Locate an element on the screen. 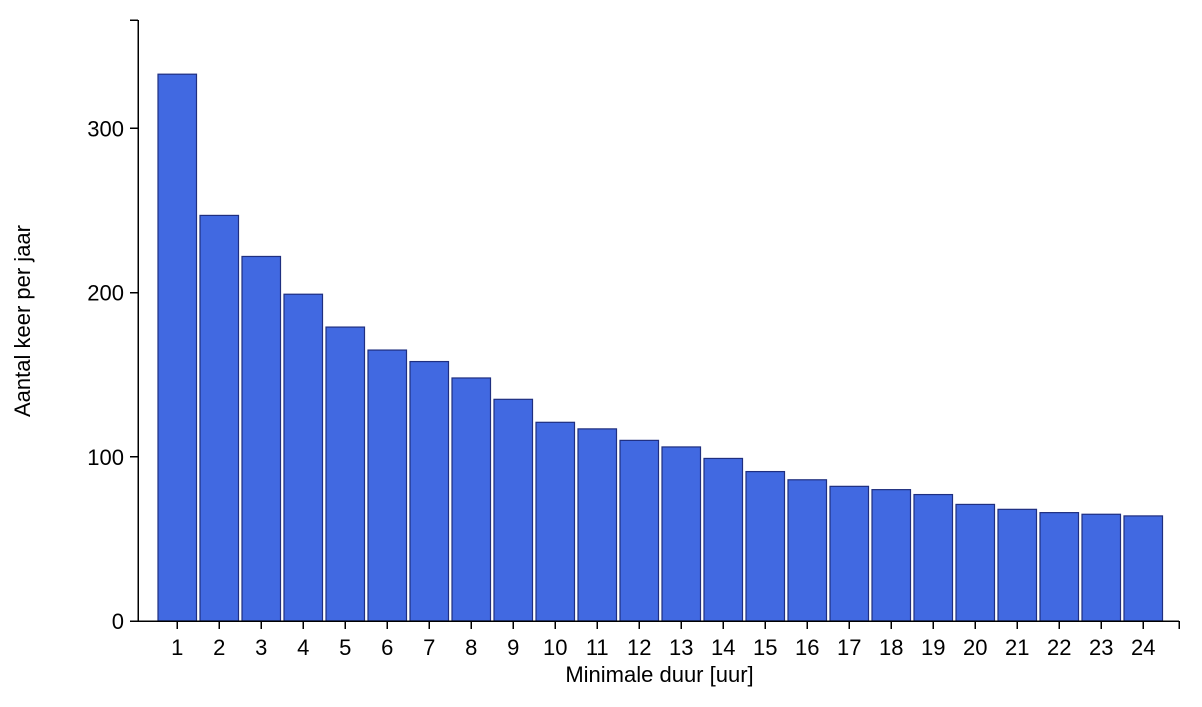  y-axis-title: Aantal keer per jaar is located at coordinates (22, 321).